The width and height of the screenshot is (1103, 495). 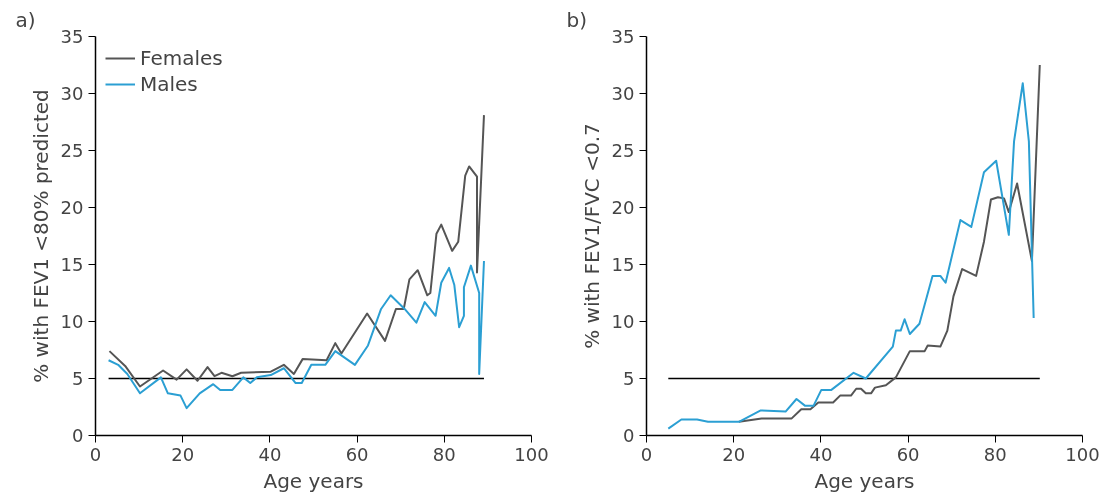 What do you see at coordinates (25, 19) in the screenshot?
I see `chart-title: a)` at bounding box center [25, 19].